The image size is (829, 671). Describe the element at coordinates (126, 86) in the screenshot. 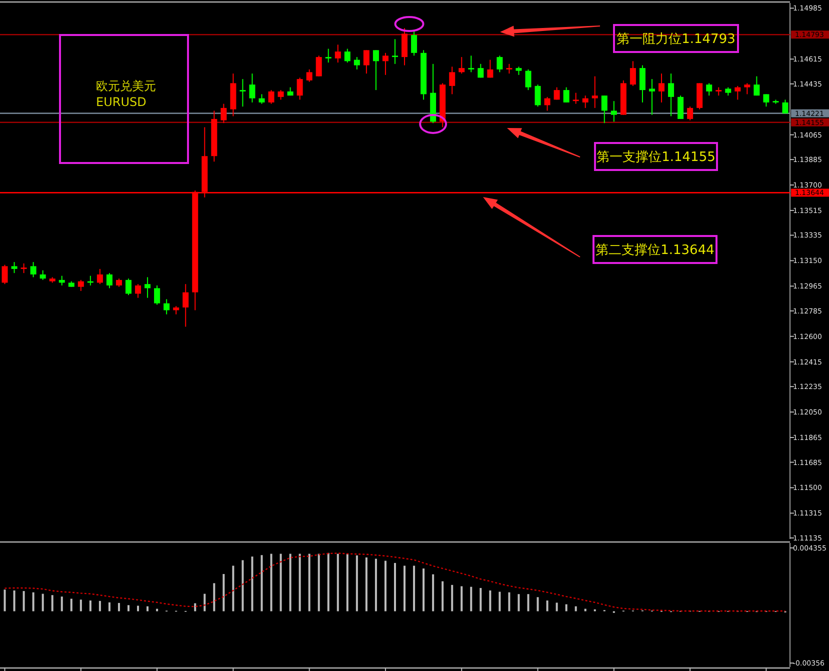

I see `annotation: 欧元兑美元` at that location.